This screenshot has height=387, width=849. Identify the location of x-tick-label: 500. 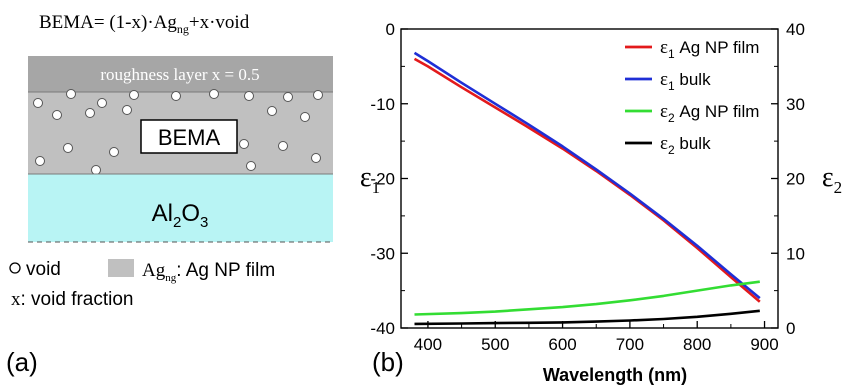
(495, 344).